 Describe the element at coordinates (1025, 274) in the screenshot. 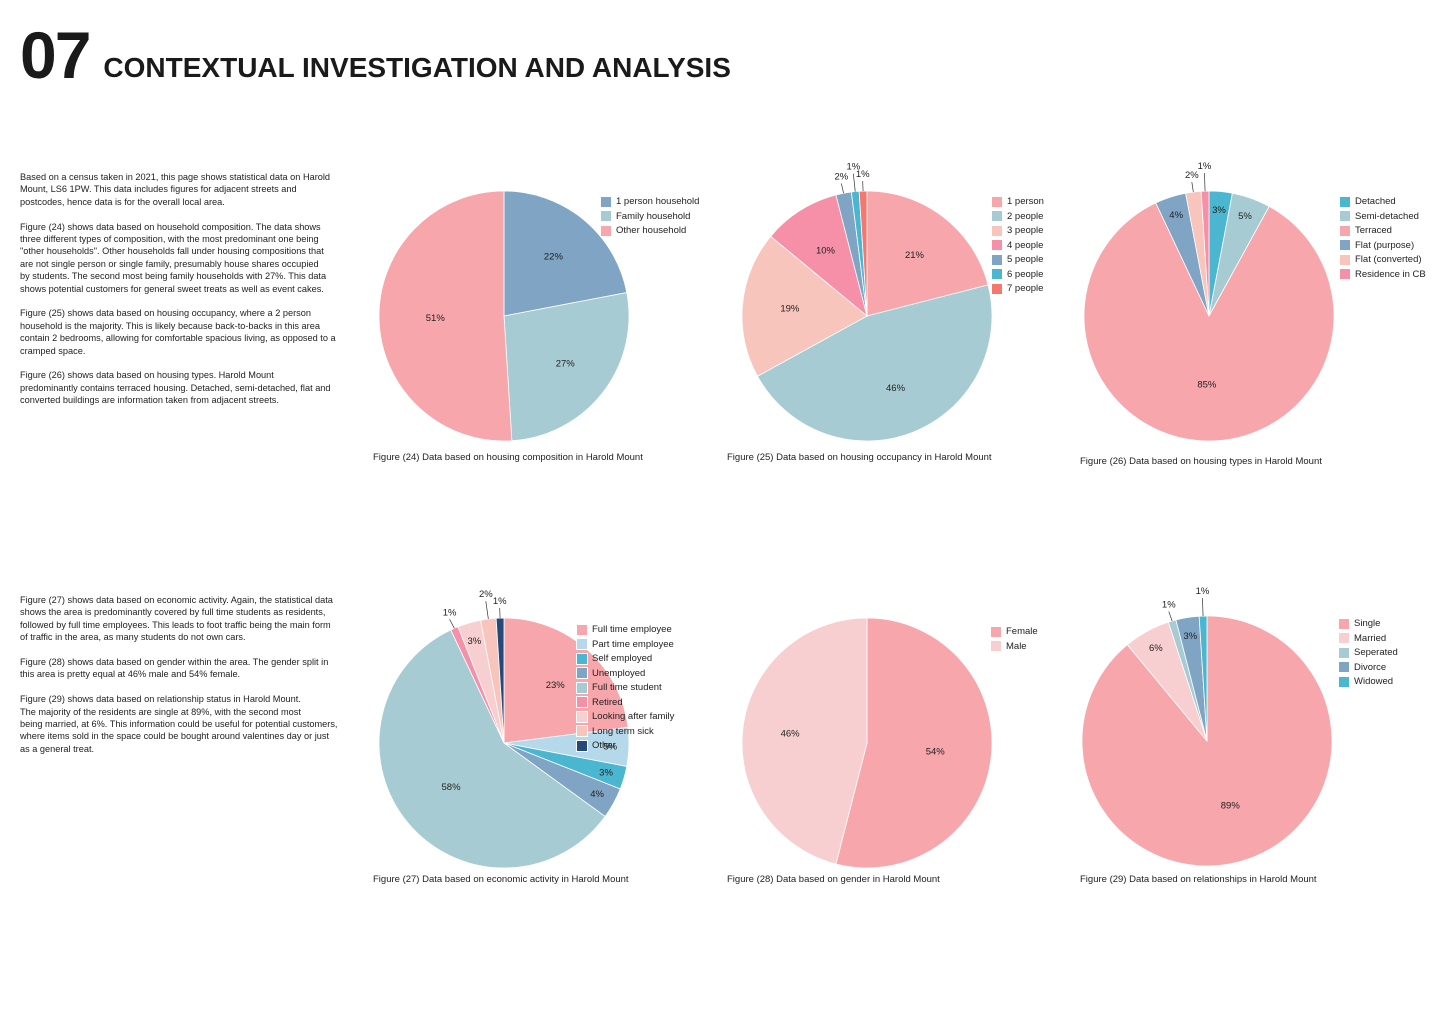

I see `fig25-legend-label: 6 people` at that location.